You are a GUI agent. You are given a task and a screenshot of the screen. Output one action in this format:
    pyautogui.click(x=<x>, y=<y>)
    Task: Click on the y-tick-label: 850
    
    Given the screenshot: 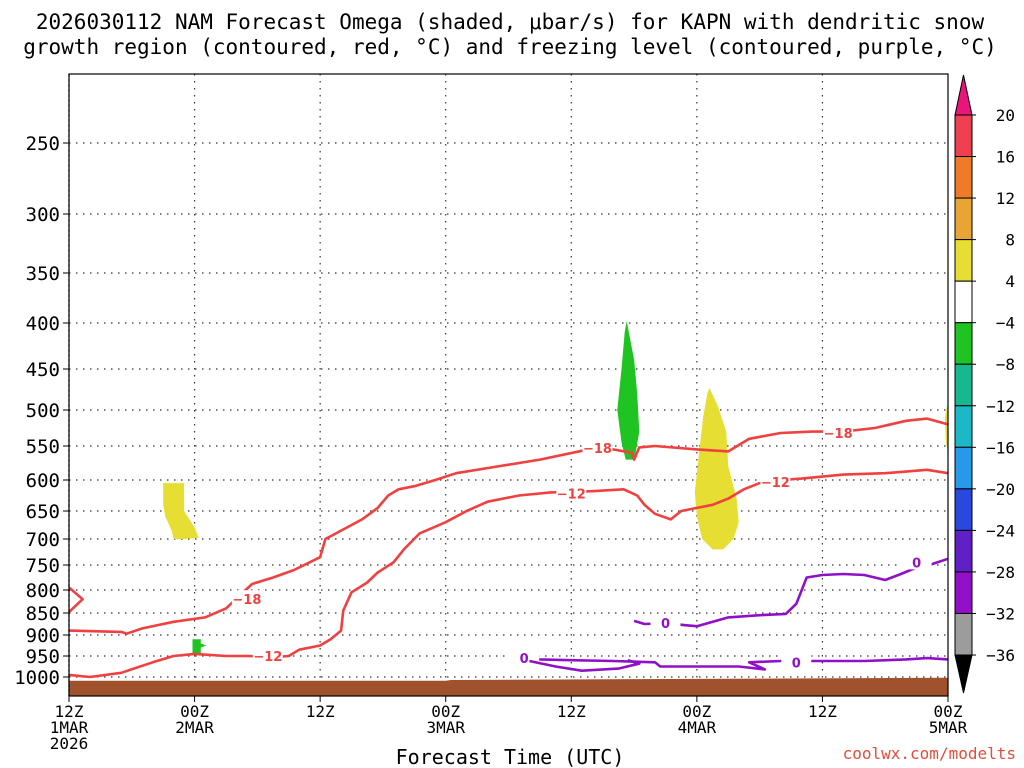 What is the action you would take?
    pyautogui.click(x=43, y=614)
    